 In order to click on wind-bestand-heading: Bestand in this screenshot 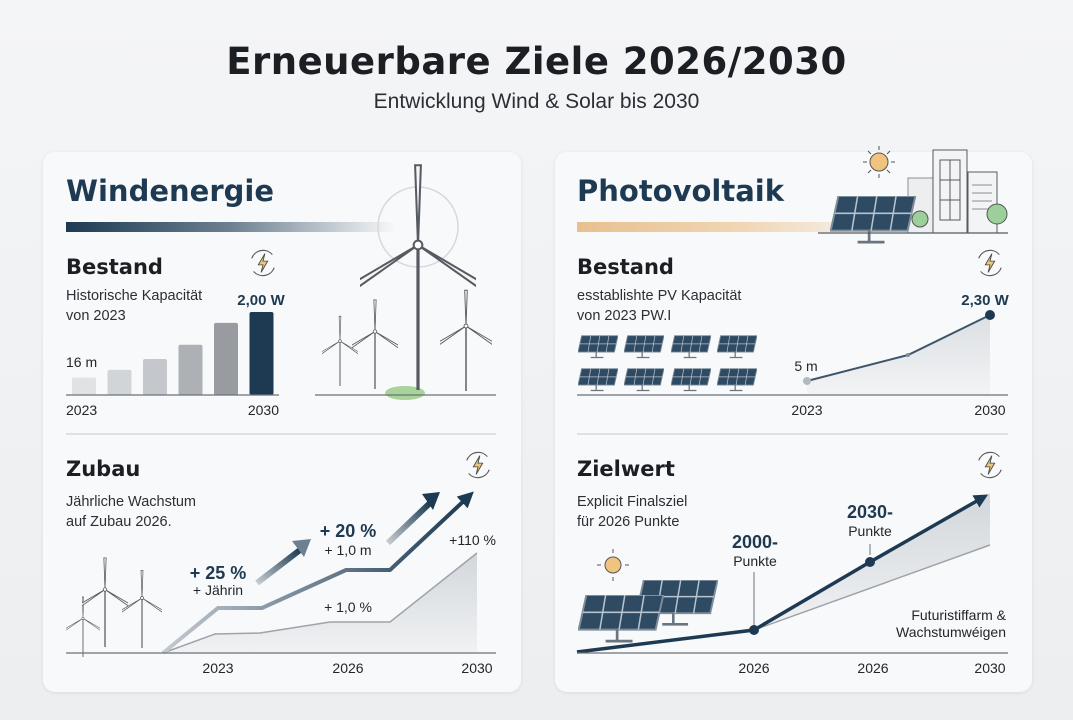, I will do `click(114, 267)`.